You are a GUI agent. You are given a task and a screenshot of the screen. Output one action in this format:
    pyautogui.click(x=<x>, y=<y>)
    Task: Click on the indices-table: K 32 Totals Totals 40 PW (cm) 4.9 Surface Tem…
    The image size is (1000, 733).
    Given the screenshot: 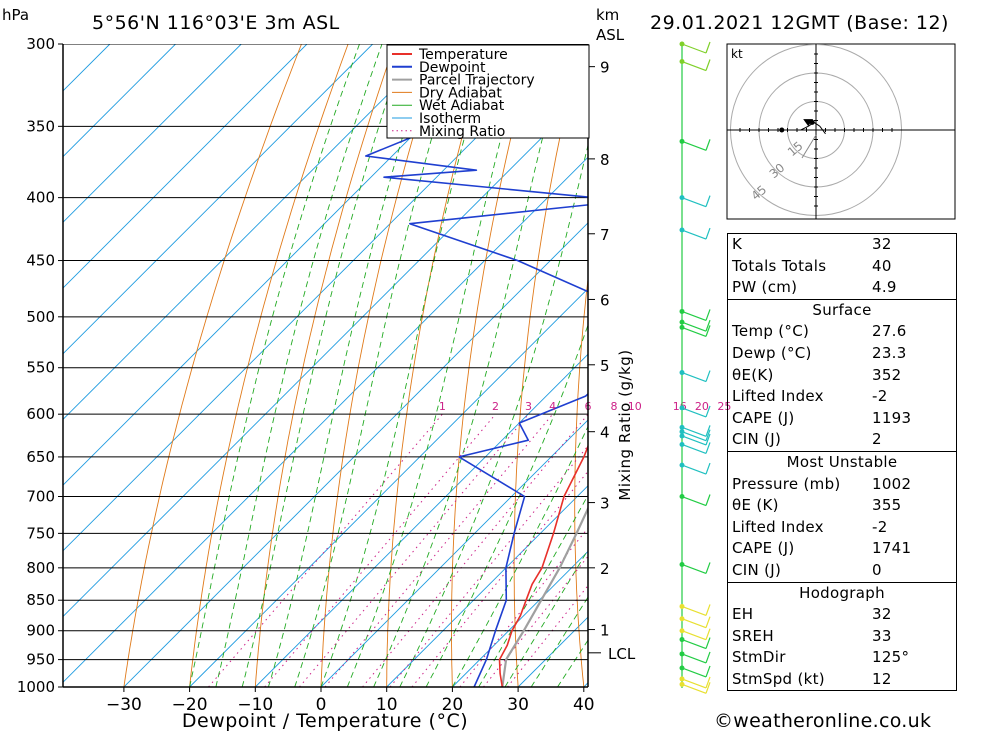 What is the action you would take?
    pyautogui.click(x=842, y=462)
    